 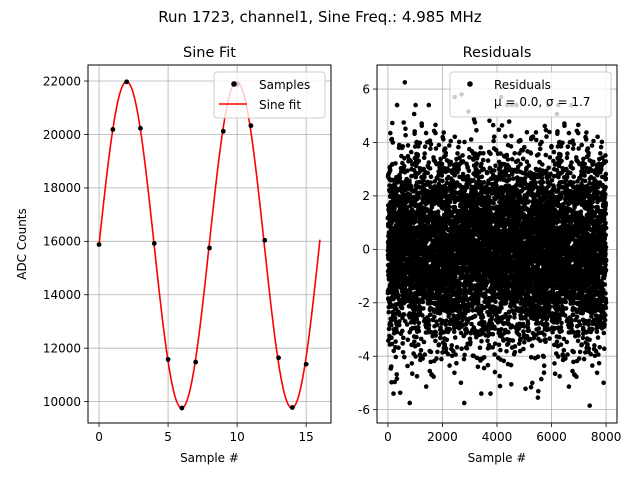 I want to click on sine-fit-legend: Samples Sine fit, so click(x=269, y=95).